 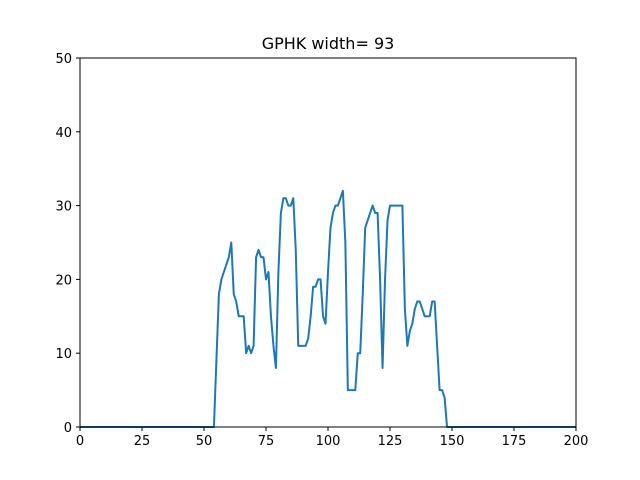 I want to click on x-tick-label: 75, so click(x=266, y=441).